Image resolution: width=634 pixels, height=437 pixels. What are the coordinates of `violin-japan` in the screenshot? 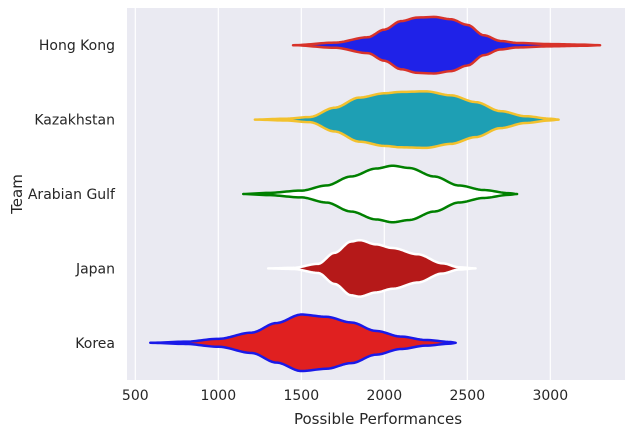 It's located at (371, 268).